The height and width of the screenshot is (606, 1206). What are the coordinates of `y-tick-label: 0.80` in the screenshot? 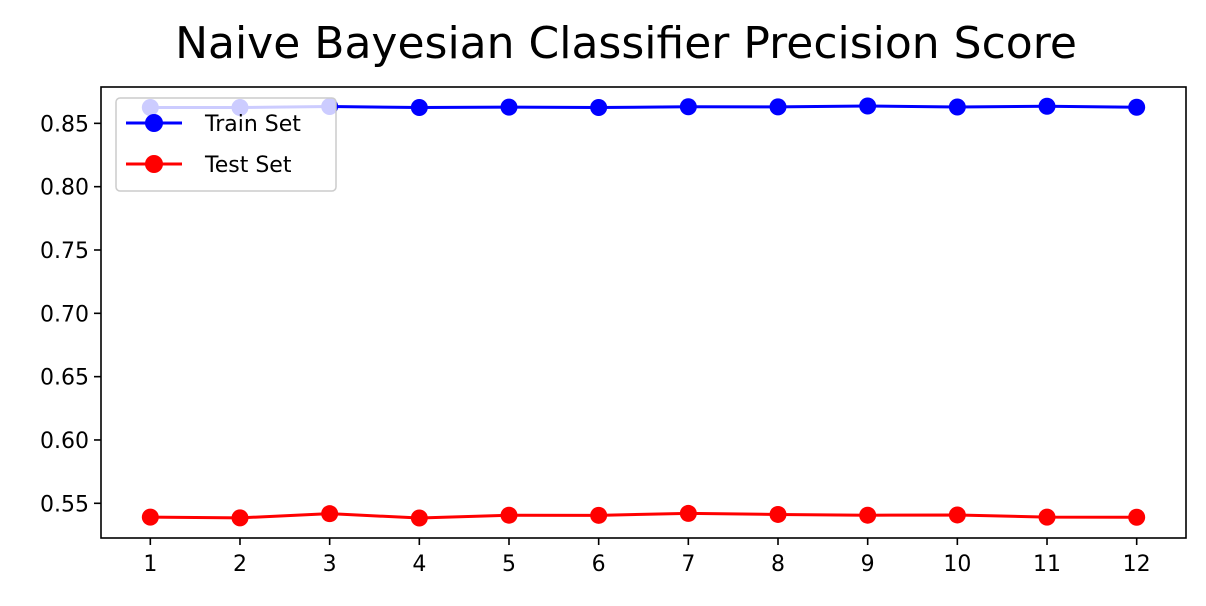 It's located at (64, 188).